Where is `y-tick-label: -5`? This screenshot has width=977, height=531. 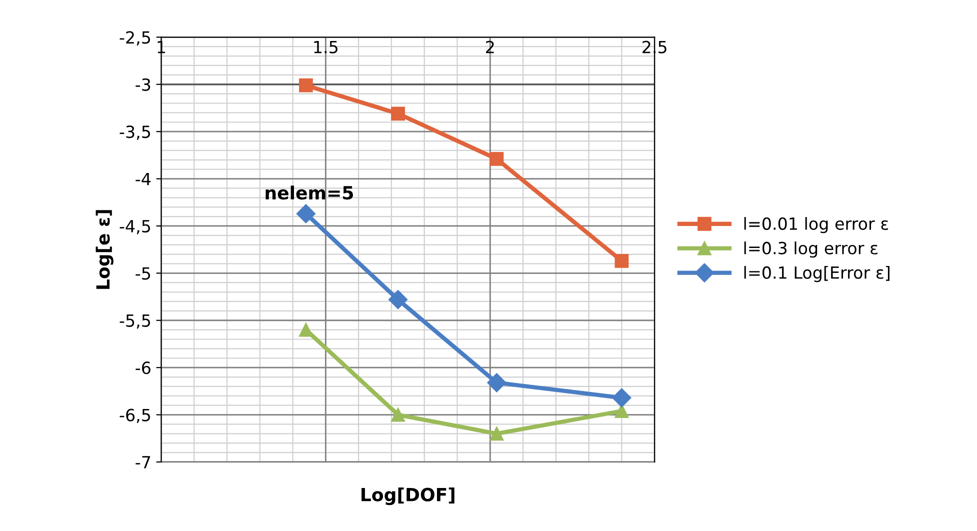
y-tick-label: -5 is located at coordinates (143, 273).